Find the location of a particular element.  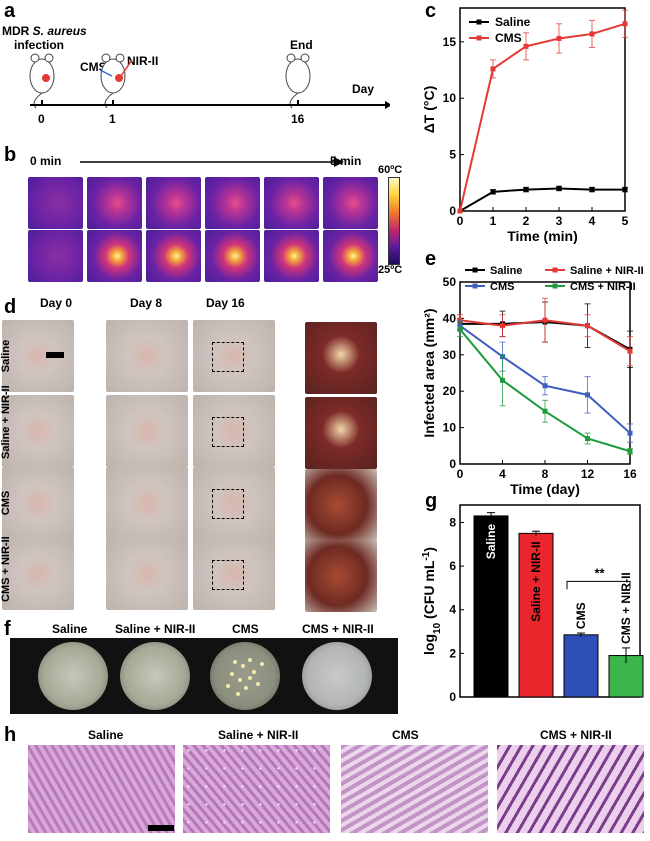

chart-c-temperature: 0 1 2 3 4 5 0 5 10 15 Time (min) ΔT (°C) Saline CMS is located at coordinates (525, 125).